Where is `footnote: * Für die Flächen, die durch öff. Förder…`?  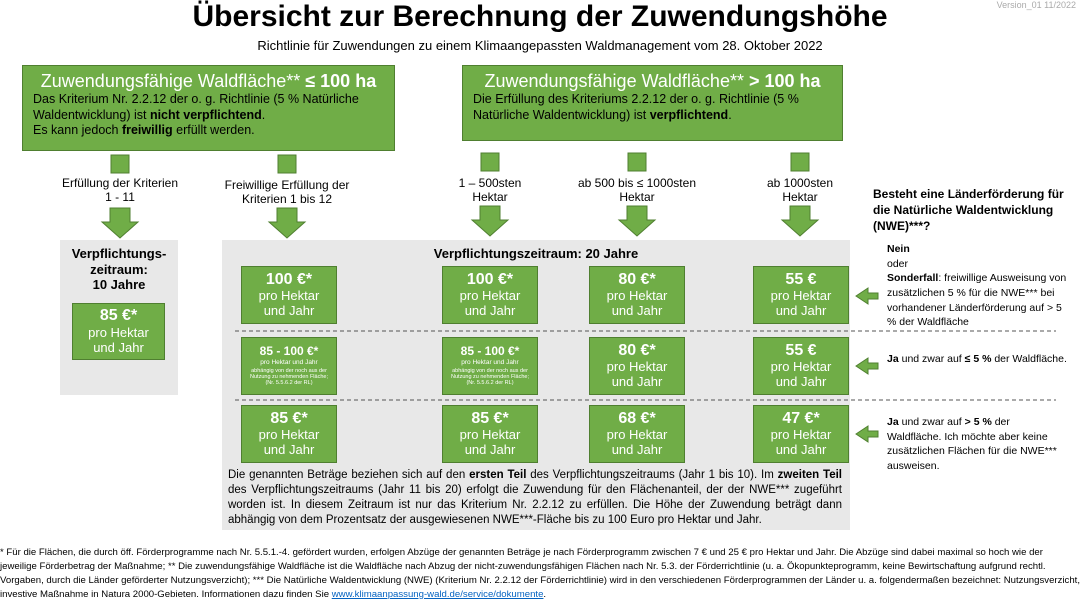
footnote: * Für die Flächen, die durch öff. Förder… is located at coordinates (540, 574).